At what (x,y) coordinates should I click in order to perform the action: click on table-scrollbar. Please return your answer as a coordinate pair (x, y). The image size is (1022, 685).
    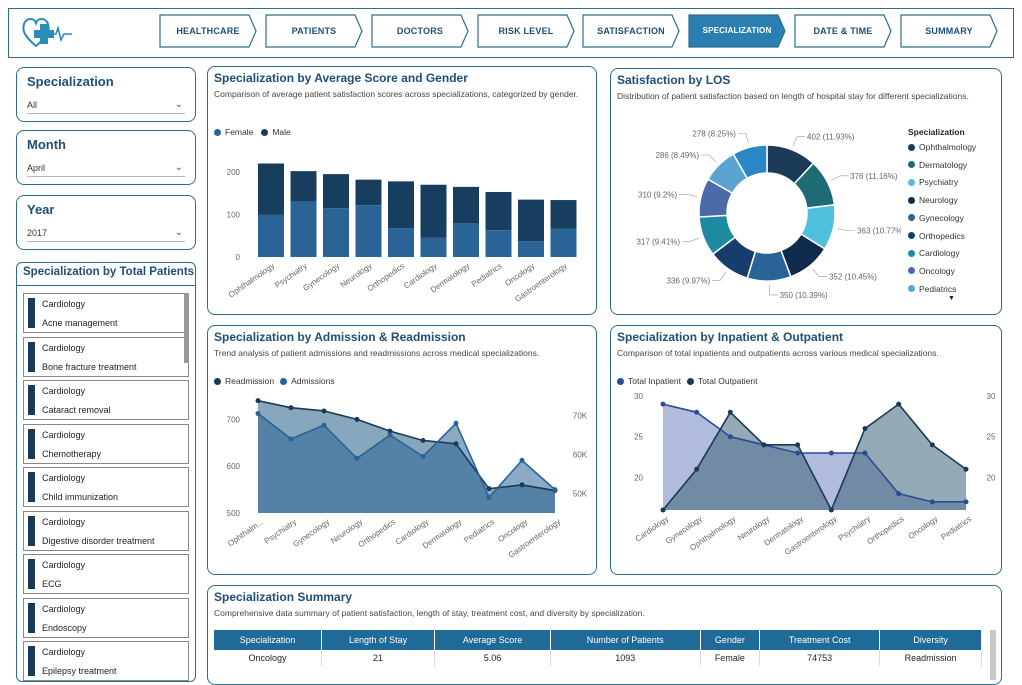
    Looking at the image, I should click on (993, 655).